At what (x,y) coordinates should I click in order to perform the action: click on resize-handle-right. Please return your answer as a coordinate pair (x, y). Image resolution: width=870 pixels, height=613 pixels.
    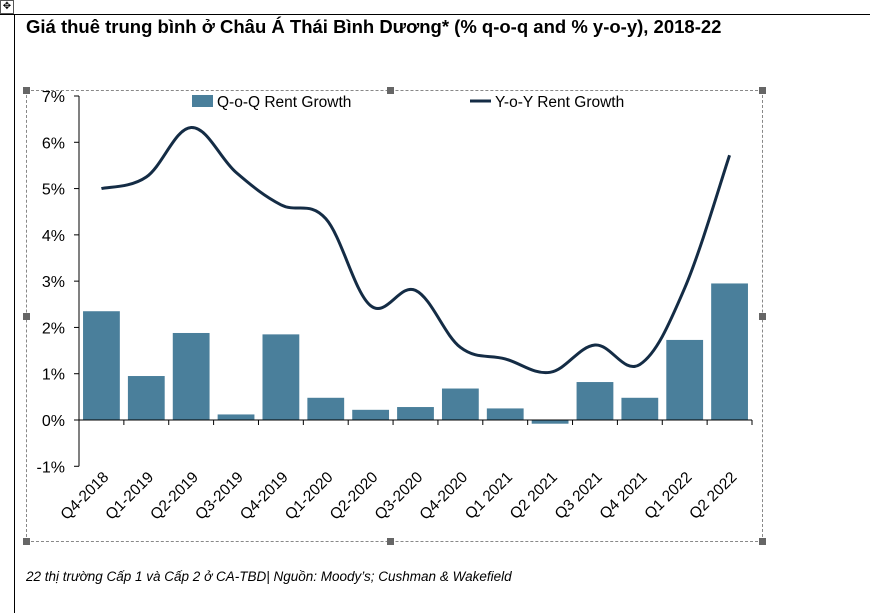
    Looking at the image, I should click on (762, 316).